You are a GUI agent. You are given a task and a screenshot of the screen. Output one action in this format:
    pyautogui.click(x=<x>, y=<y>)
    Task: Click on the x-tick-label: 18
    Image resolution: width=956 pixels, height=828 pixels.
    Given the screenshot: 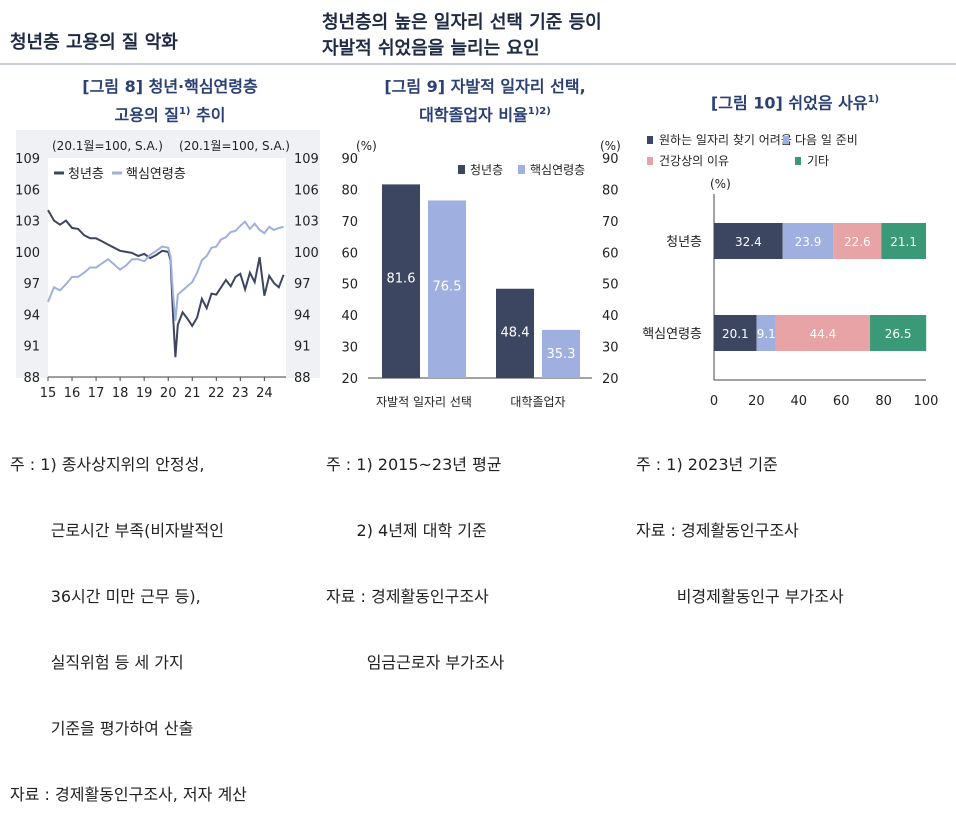 What is the action you would take?
    pyautogui.click(x=120, y=393)
    